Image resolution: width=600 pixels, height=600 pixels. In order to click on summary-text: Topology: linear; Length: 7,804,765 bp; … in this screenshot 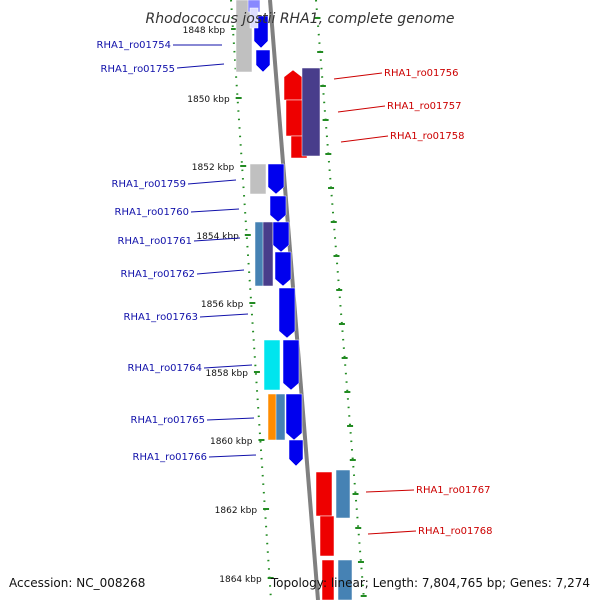, I will do `click(430, 583)`.